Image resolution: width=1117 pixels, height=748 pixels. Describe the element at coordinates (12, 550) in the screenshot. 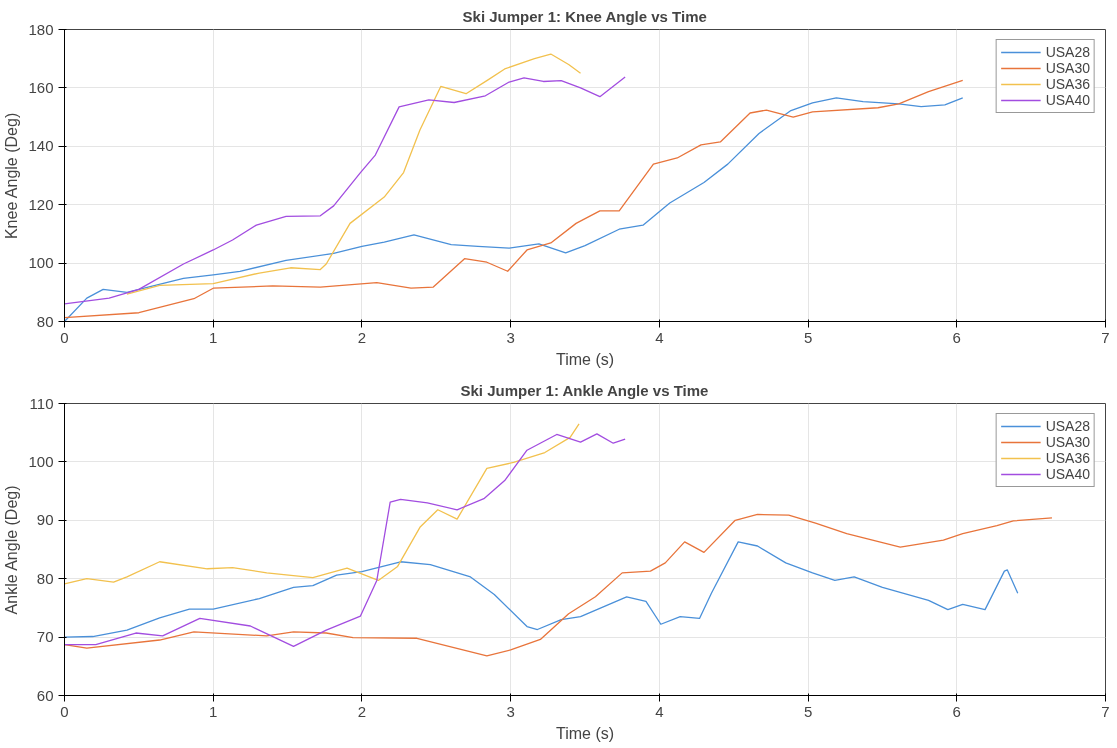

I see `y-axis-title: Ankle Angle (Deg)` at that location.